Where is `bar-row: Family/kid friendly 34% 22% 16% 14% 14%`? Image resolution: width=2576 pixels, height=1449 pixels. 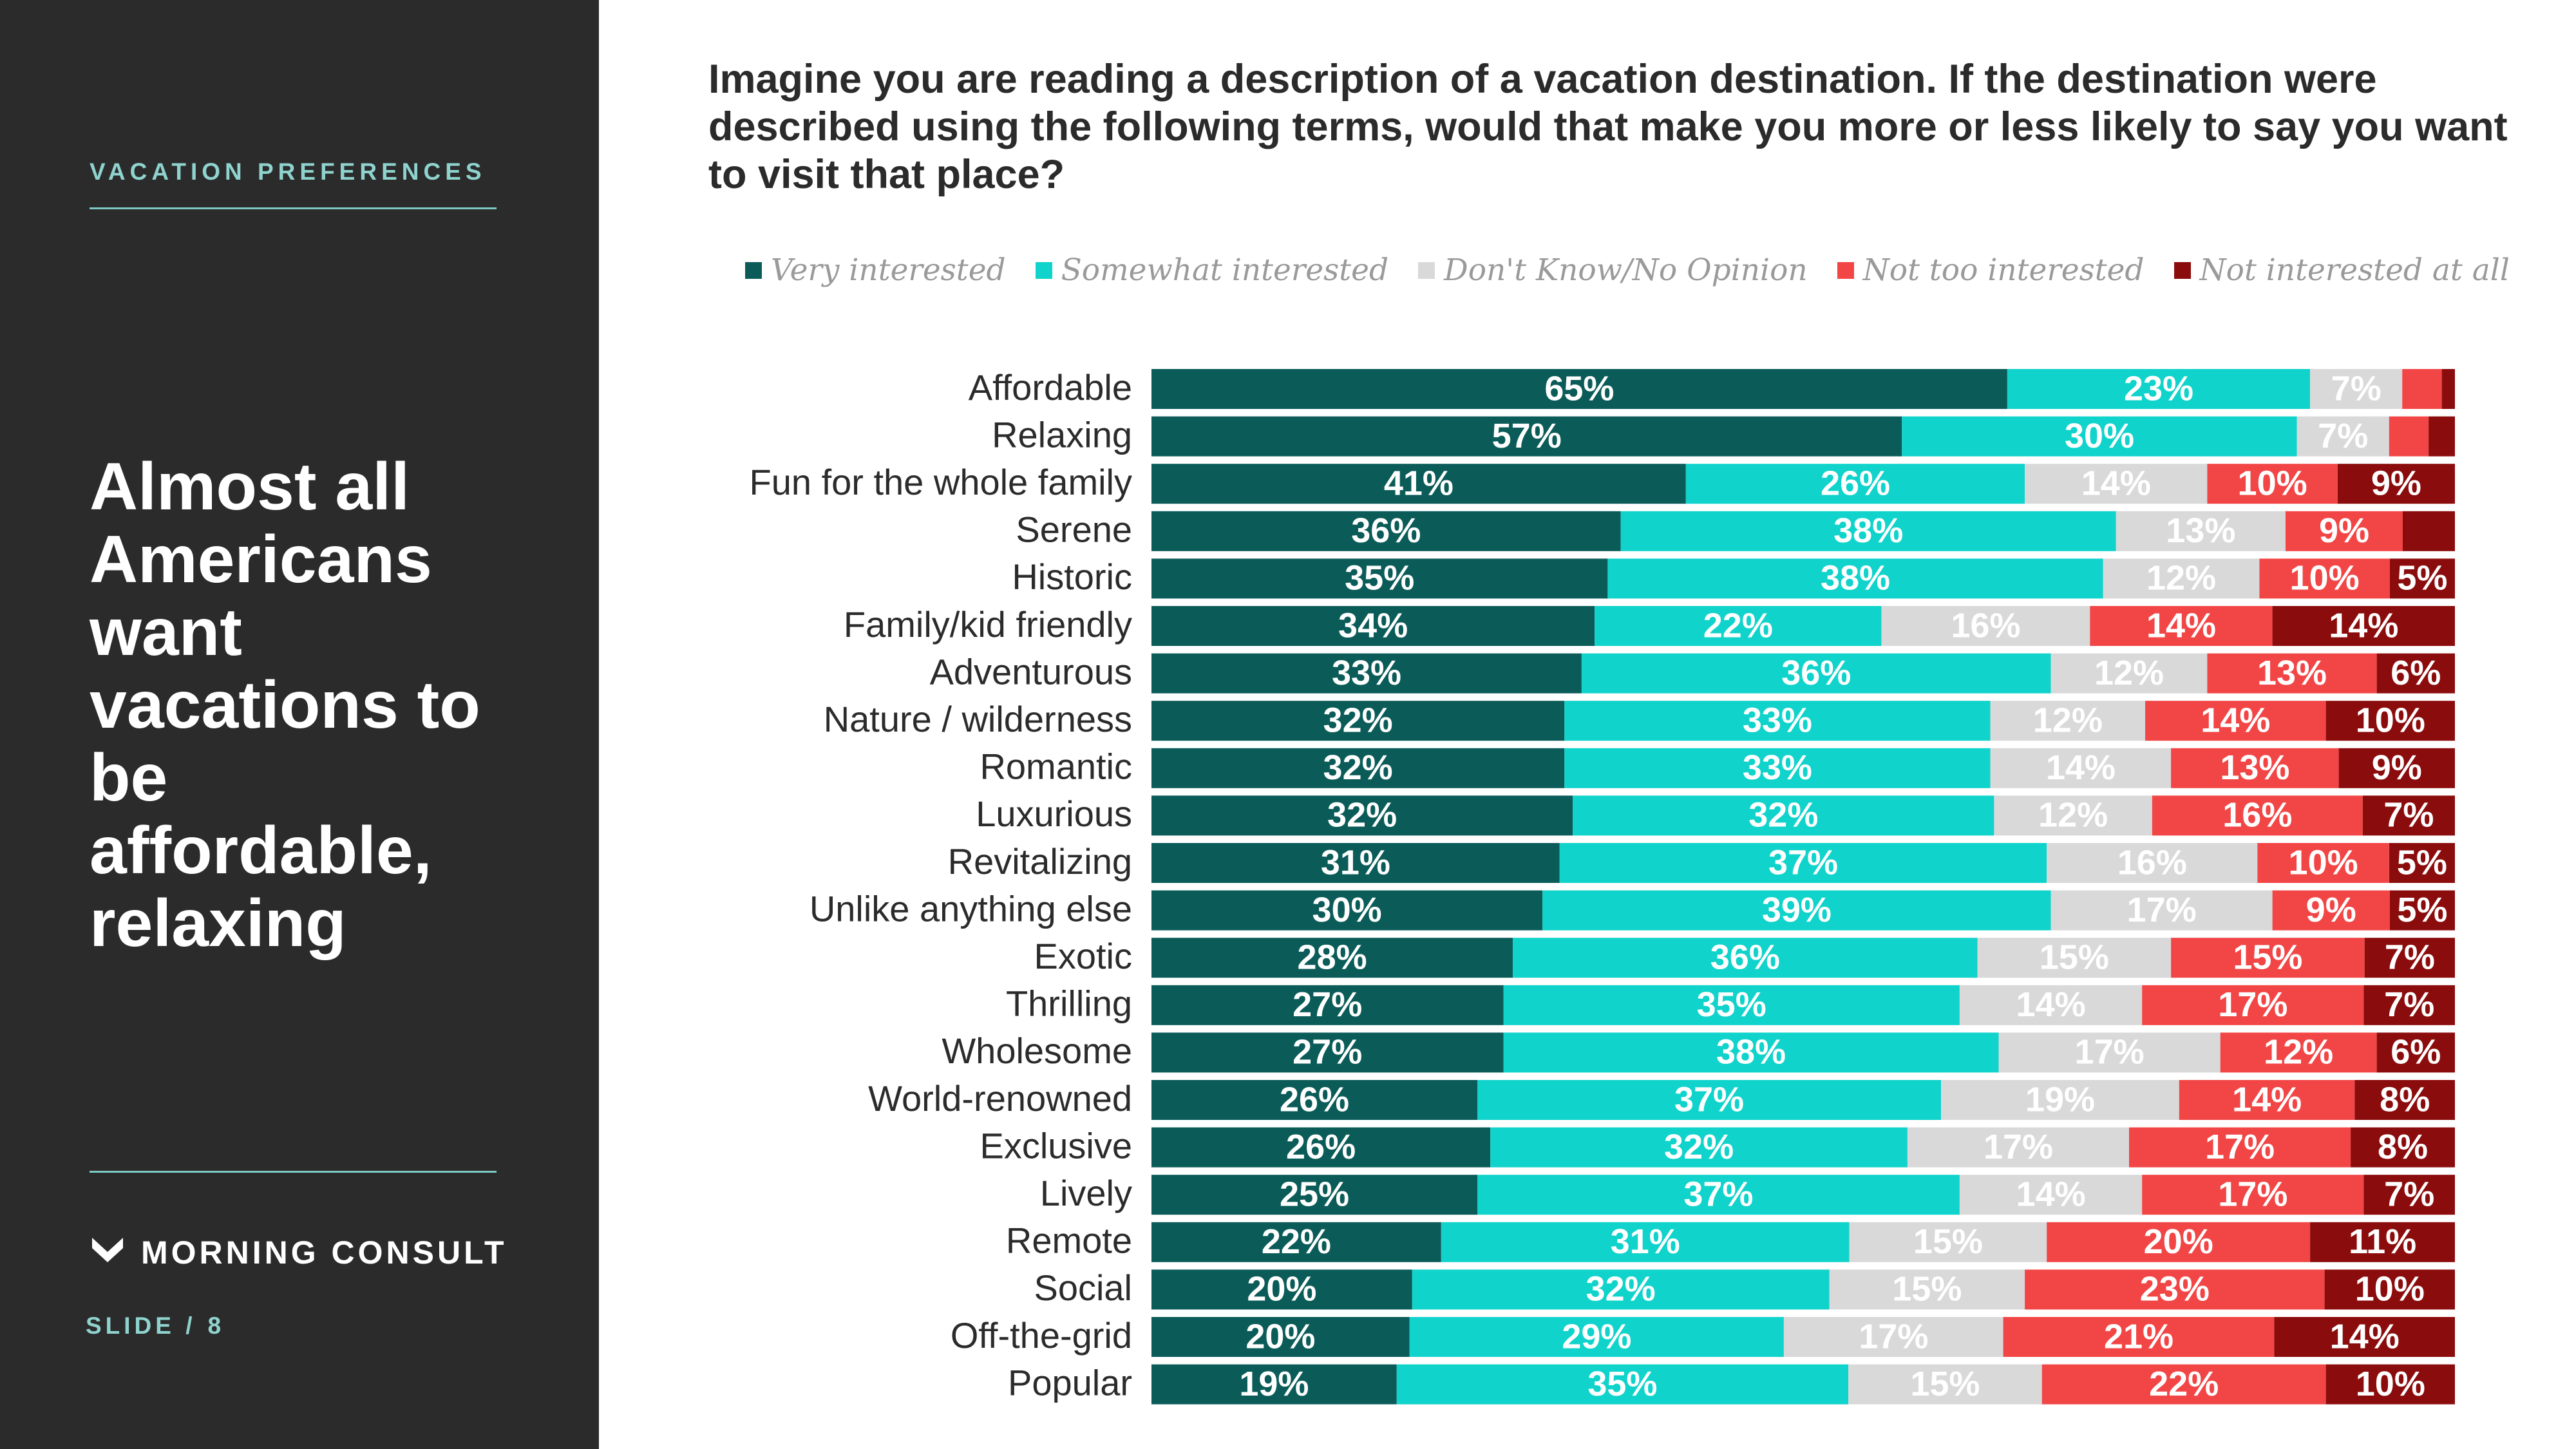
bar-row: Family/kid friendly 34% 22% 16% 14% 14% is located at coordinates (1649, 625).